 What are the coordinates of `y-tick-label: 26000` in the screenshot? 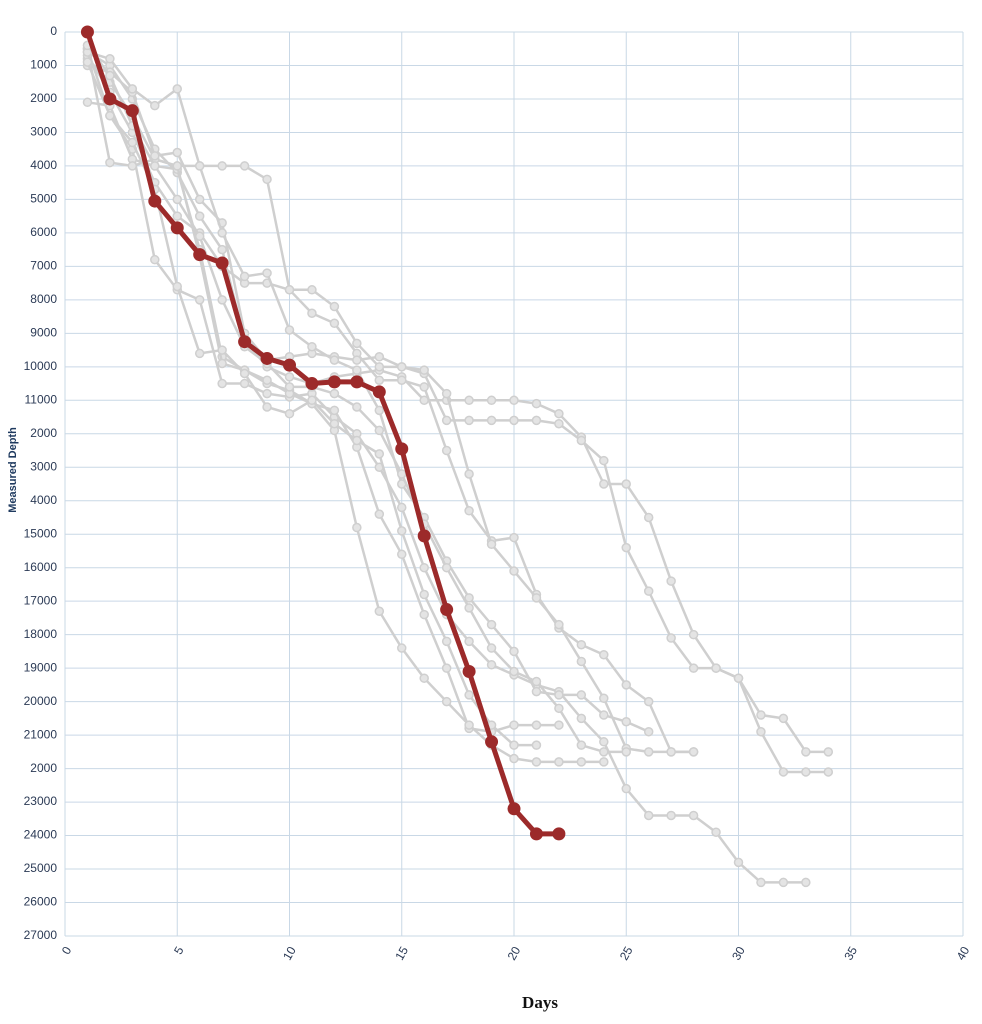 It's located at (41, 902).